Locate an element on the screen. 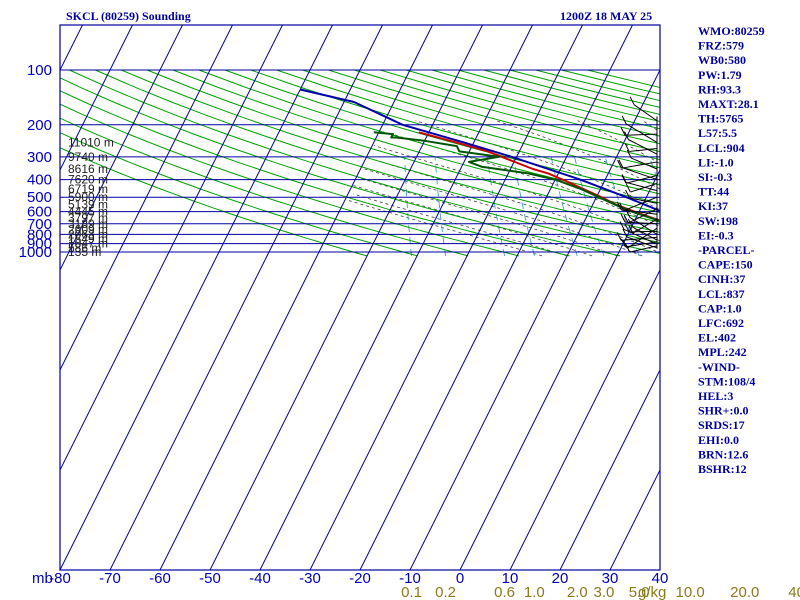  height-label: 586 m is located at coordinates (84, 248).